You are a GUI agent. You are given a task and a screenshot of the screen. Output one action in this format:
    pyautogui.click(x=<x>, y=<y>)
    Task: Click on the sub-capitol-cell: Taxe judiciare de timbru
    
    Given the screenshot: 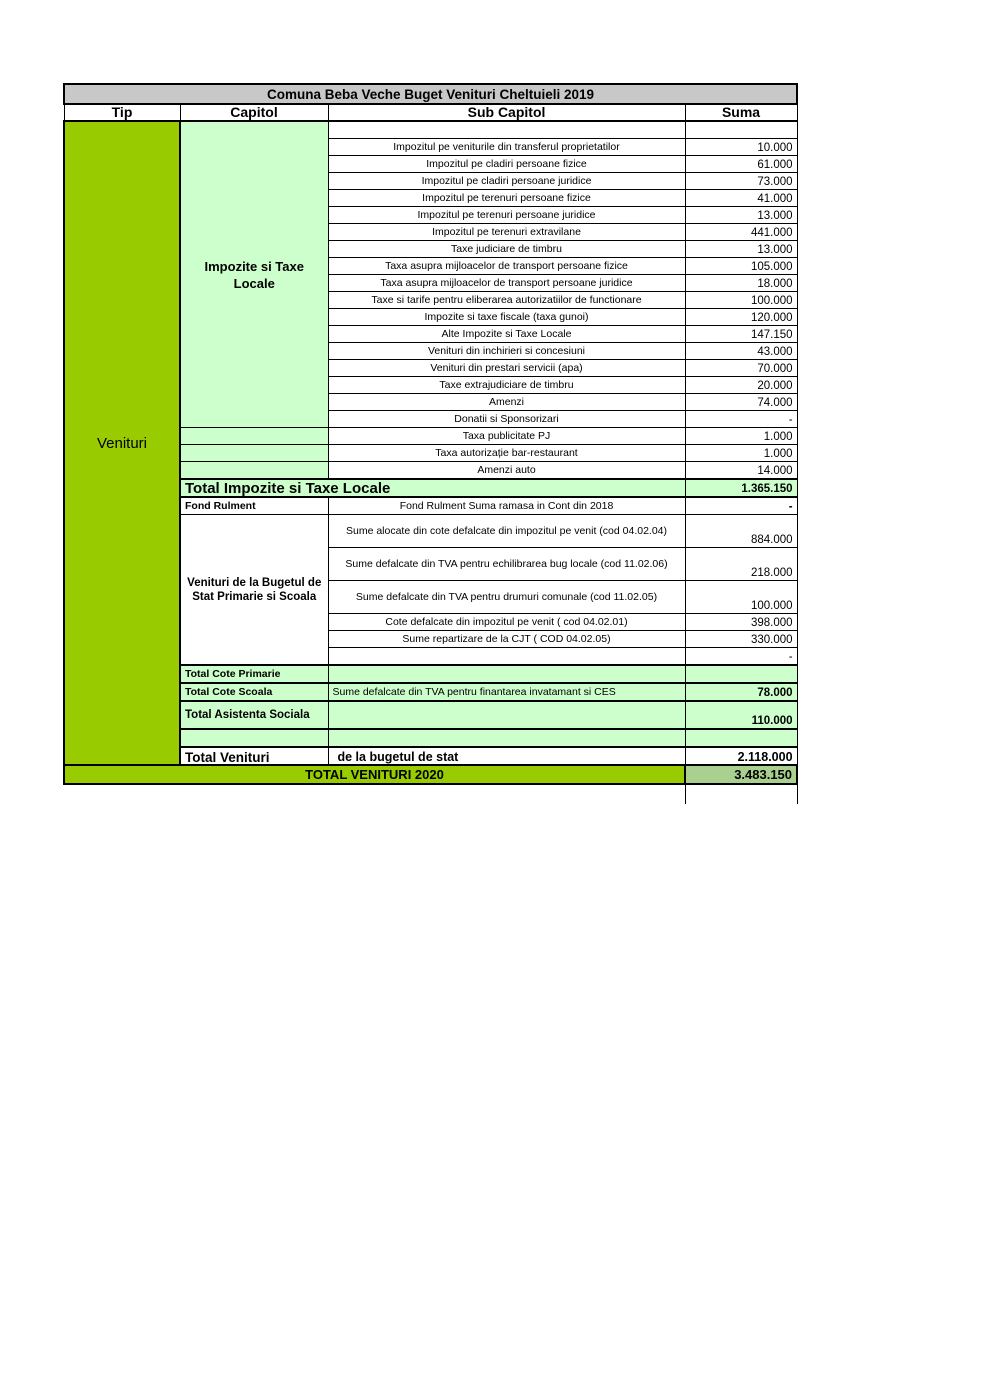 What is the action you would take?
    pyautogui.click(x=506, y=249)
    